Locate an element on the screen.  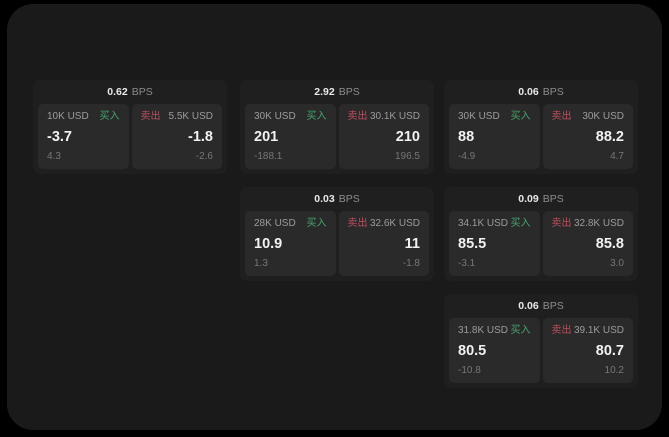
sell-delta-value: 4.7 is located at coordinates (617, 156).